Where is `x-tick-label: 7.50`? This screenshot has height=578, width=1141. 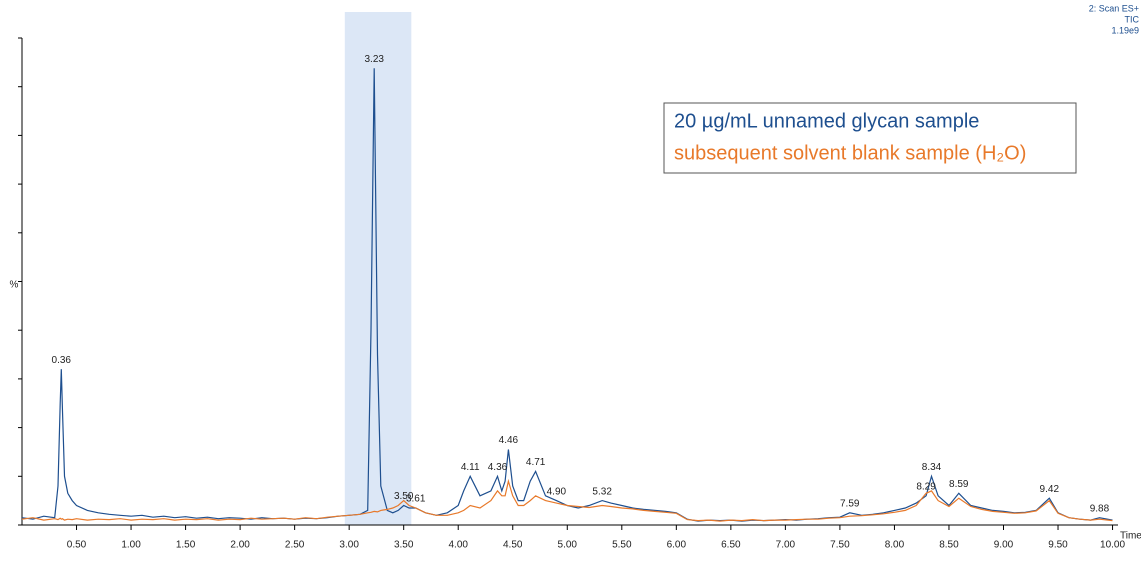
x-tick-label: 7.50 is located at coordinates (840, 545).